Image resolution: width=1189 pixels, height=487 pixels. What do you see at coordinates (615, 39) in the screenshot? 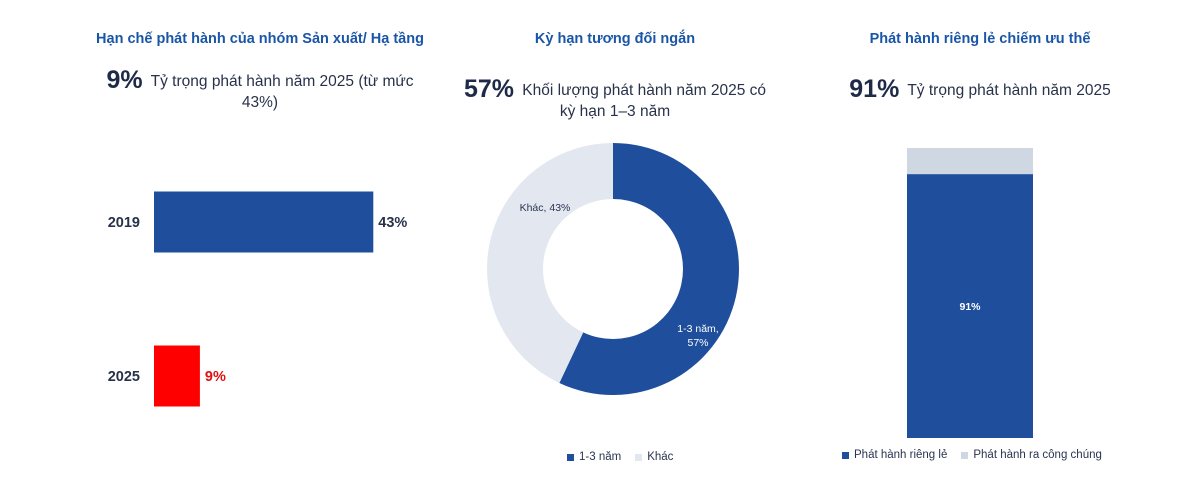
I see `panel-title: Kỳ hạn tương đối ngắn` at bounding box center [615, 39].